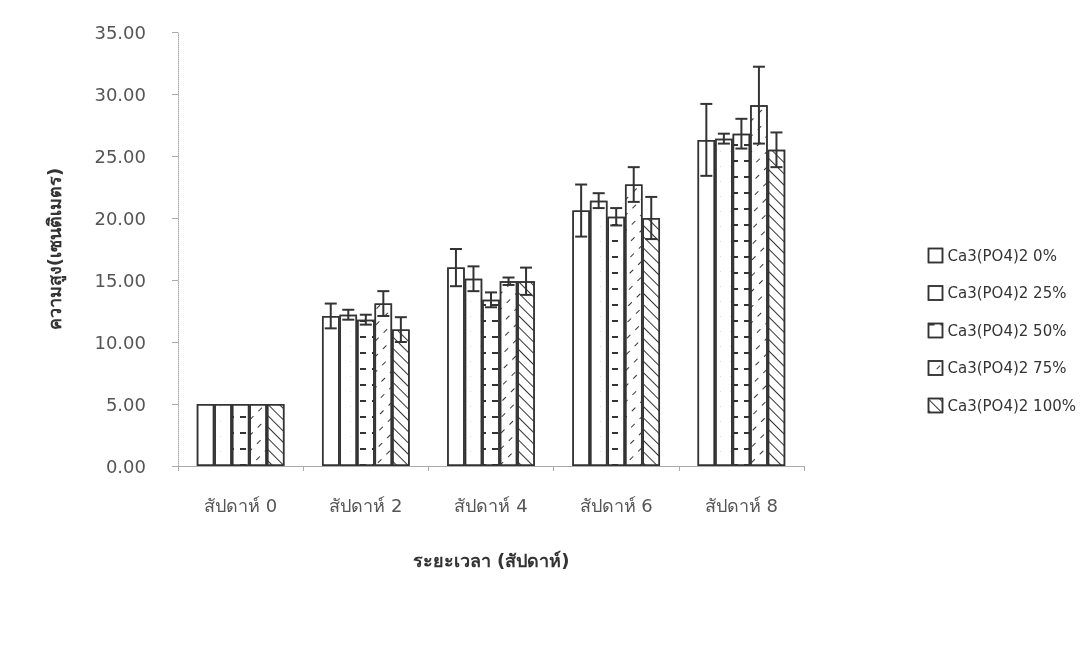  Describe the element at coordinates (120, 156) in the screenshot. I see `y-tick-label: 25.00` at that location.